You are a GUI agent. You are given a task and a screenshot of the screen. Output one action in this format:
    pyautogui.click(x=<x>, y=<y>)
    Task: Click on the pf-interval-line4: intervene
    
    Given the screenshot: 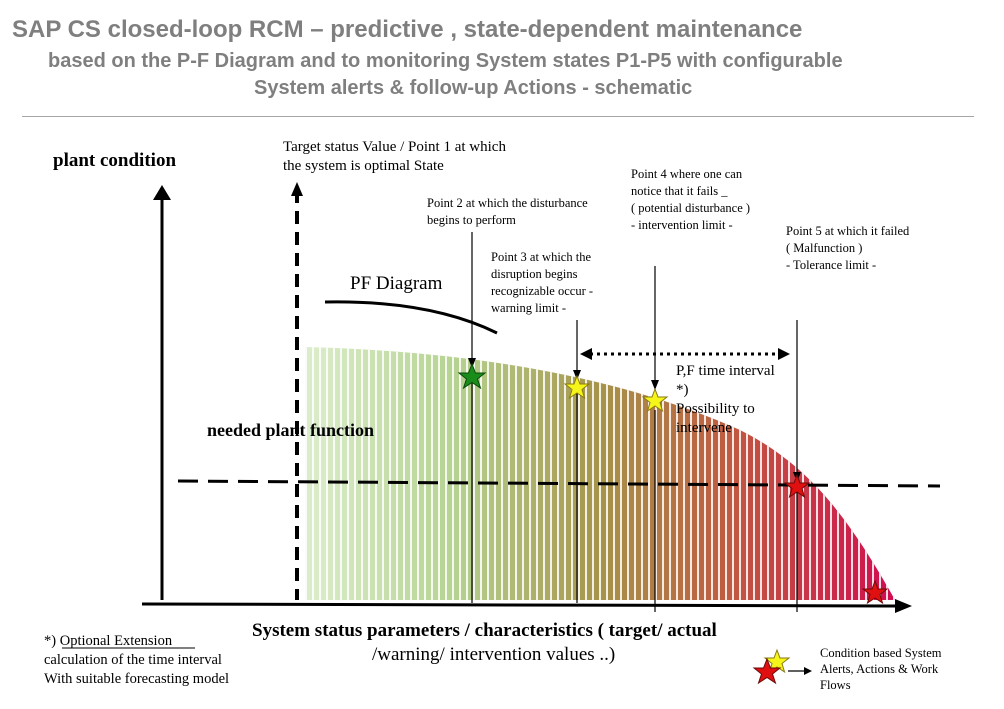 What is the action you would take?
    pyautogui.click(x=704, y=428)
    